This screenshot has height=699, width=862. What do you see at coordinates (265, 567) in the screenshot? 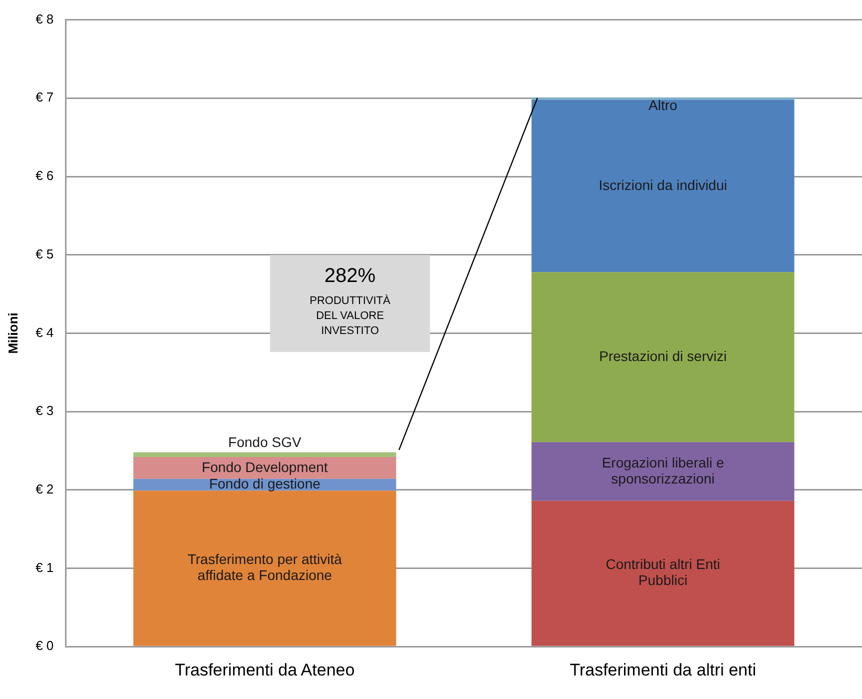
I see `series-label: Trasferimento per attività affidate a Fondazione` at bounding box center [265, 567].